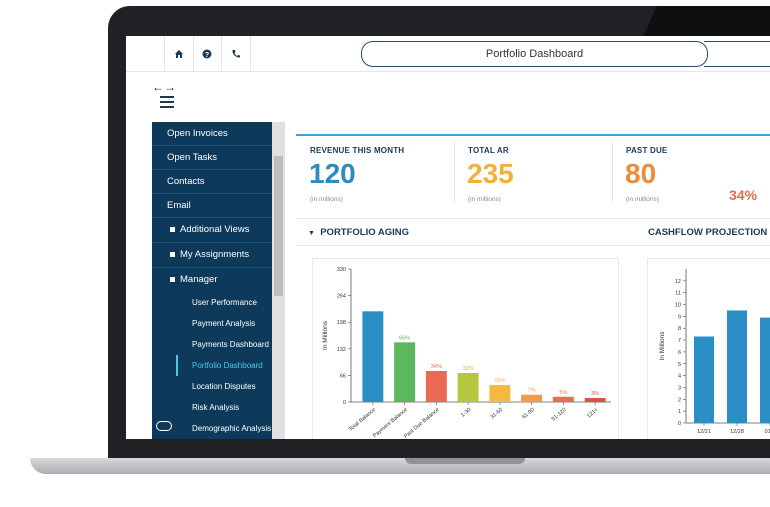  What do you see at coordinates (218, 134) in the screenshot?
I see `sidebar-item-open-invoices: Open Invoices` at bounding box center [218, 134].